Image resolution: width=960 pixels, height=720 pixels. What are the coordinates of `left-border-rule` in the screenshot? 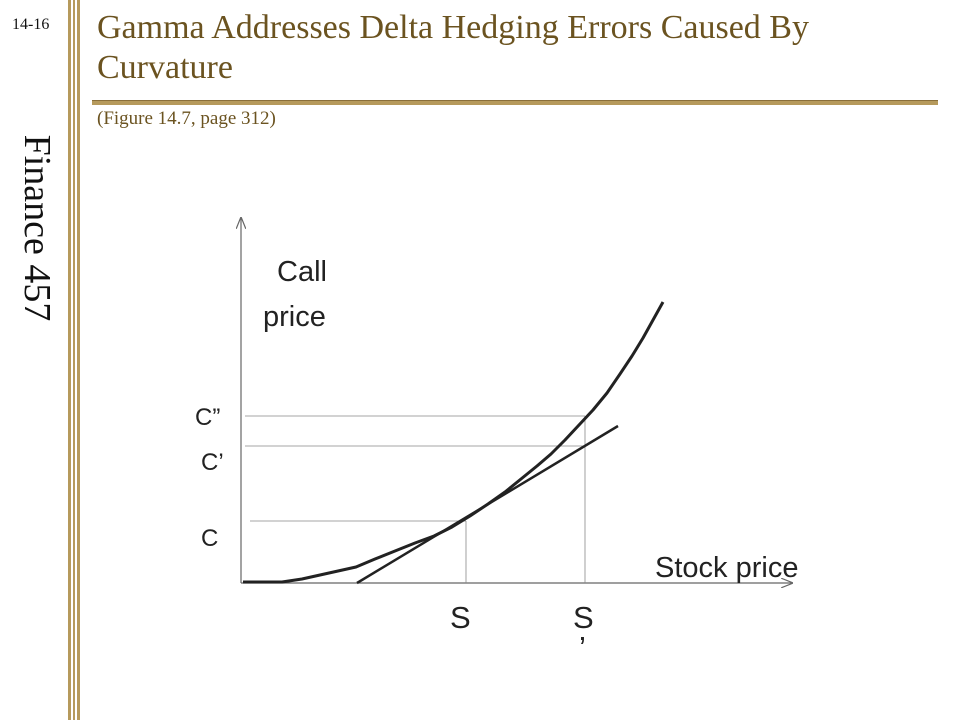 It's located at (69, 360).